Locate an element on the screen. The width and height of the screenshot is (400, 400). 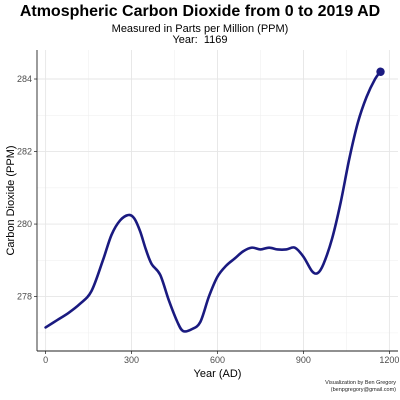
y-tick-label: 282 is located at coordinates (24, 152).